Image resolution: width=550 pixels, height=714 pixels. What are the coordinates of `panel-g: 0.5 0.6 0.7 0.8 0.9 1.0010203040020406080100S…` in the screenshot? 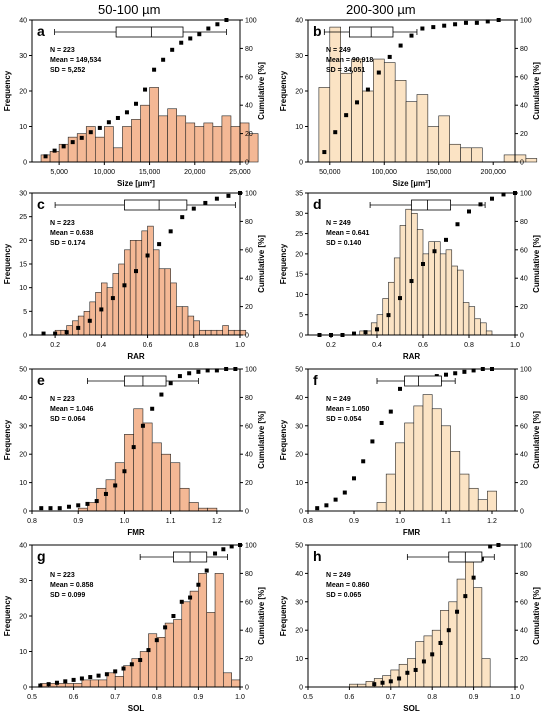 It's located at (134, 628).